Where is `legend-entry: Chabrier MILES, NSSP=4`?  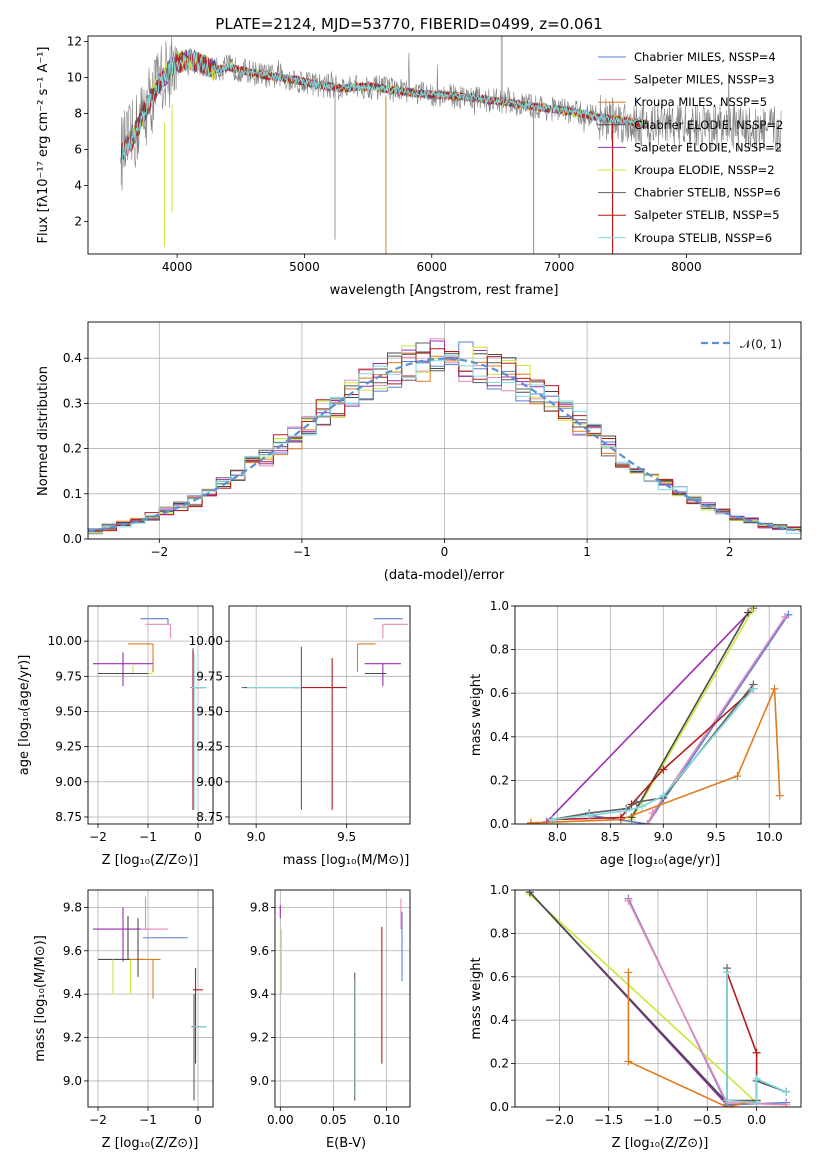 legend-entry: Chabrier MILES, NSSP=4 is located at coordinates (705, 57).